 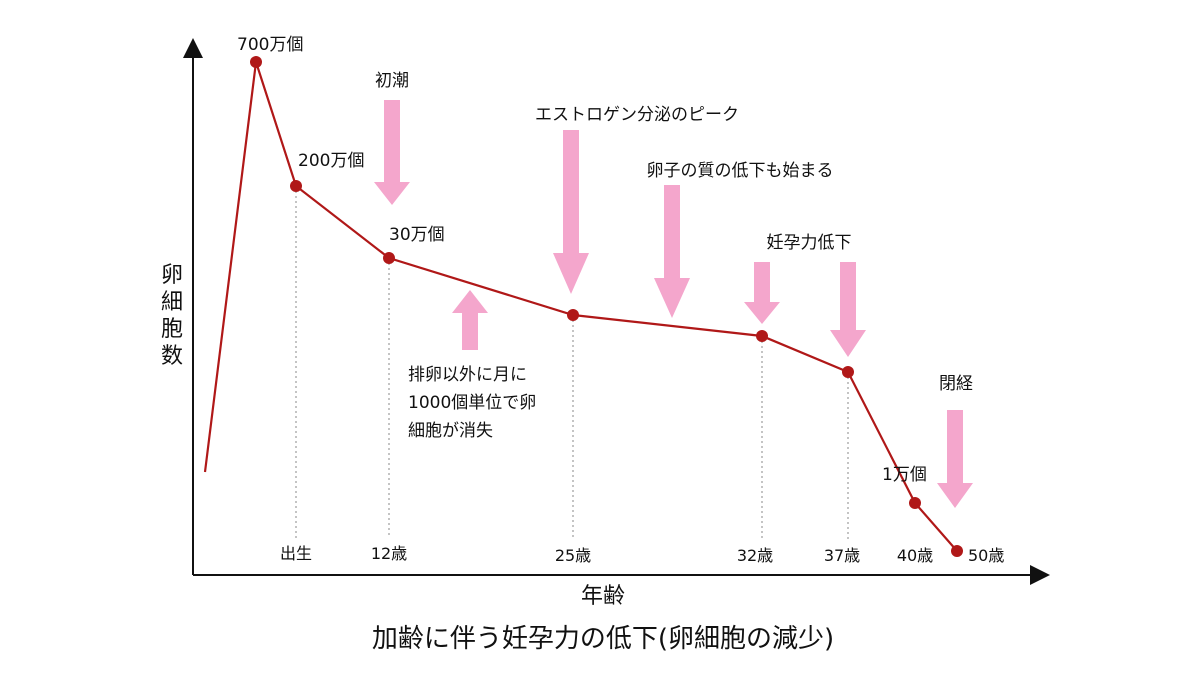 What do you see at coordinates (637, 115) in the screenshot?
I see `annotation-estrogen: エストロゲン分泌のピーク` at bounding box center [637, 115].